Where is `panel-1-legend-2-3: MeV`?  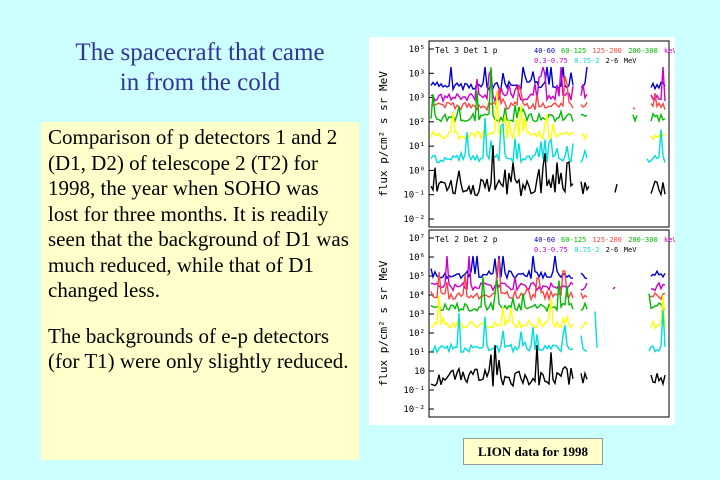
panel-1-legend-2-3: MeV is located at coordinates (630, 61).